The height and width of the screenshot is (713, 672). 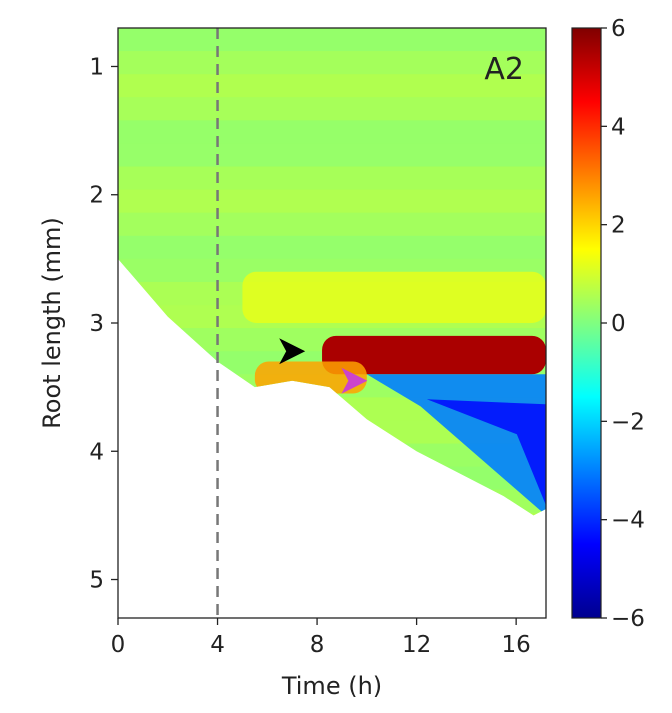 What do you see at coordinates (416, 645) in the screenshot?
I see `x-tick-label: 12` at bounding box center [416, 645].